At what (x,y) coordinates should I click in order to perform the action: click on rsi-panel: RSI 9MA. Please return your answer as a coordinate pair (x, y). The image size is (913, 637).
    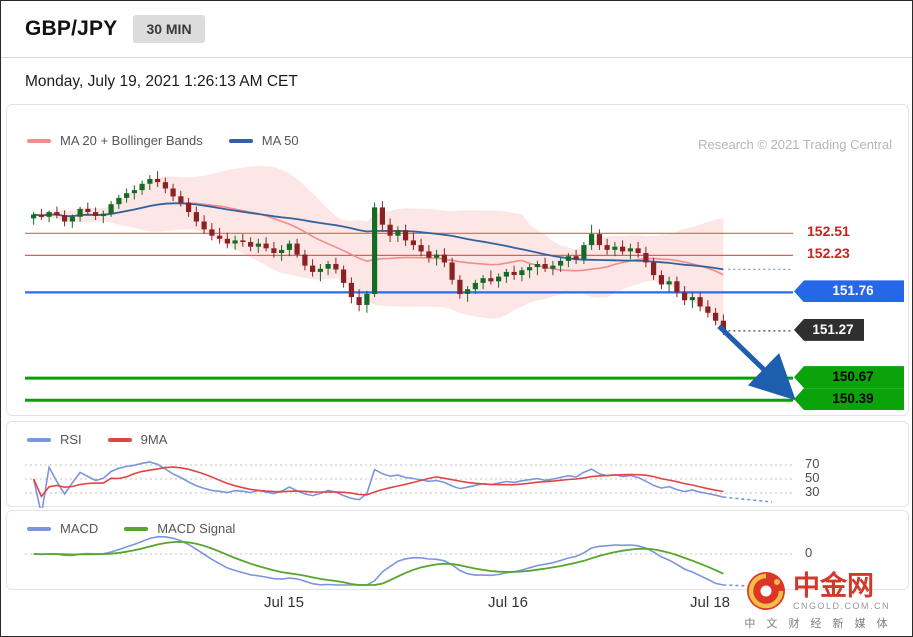
    Looking at the image, I should click on (457, 464).